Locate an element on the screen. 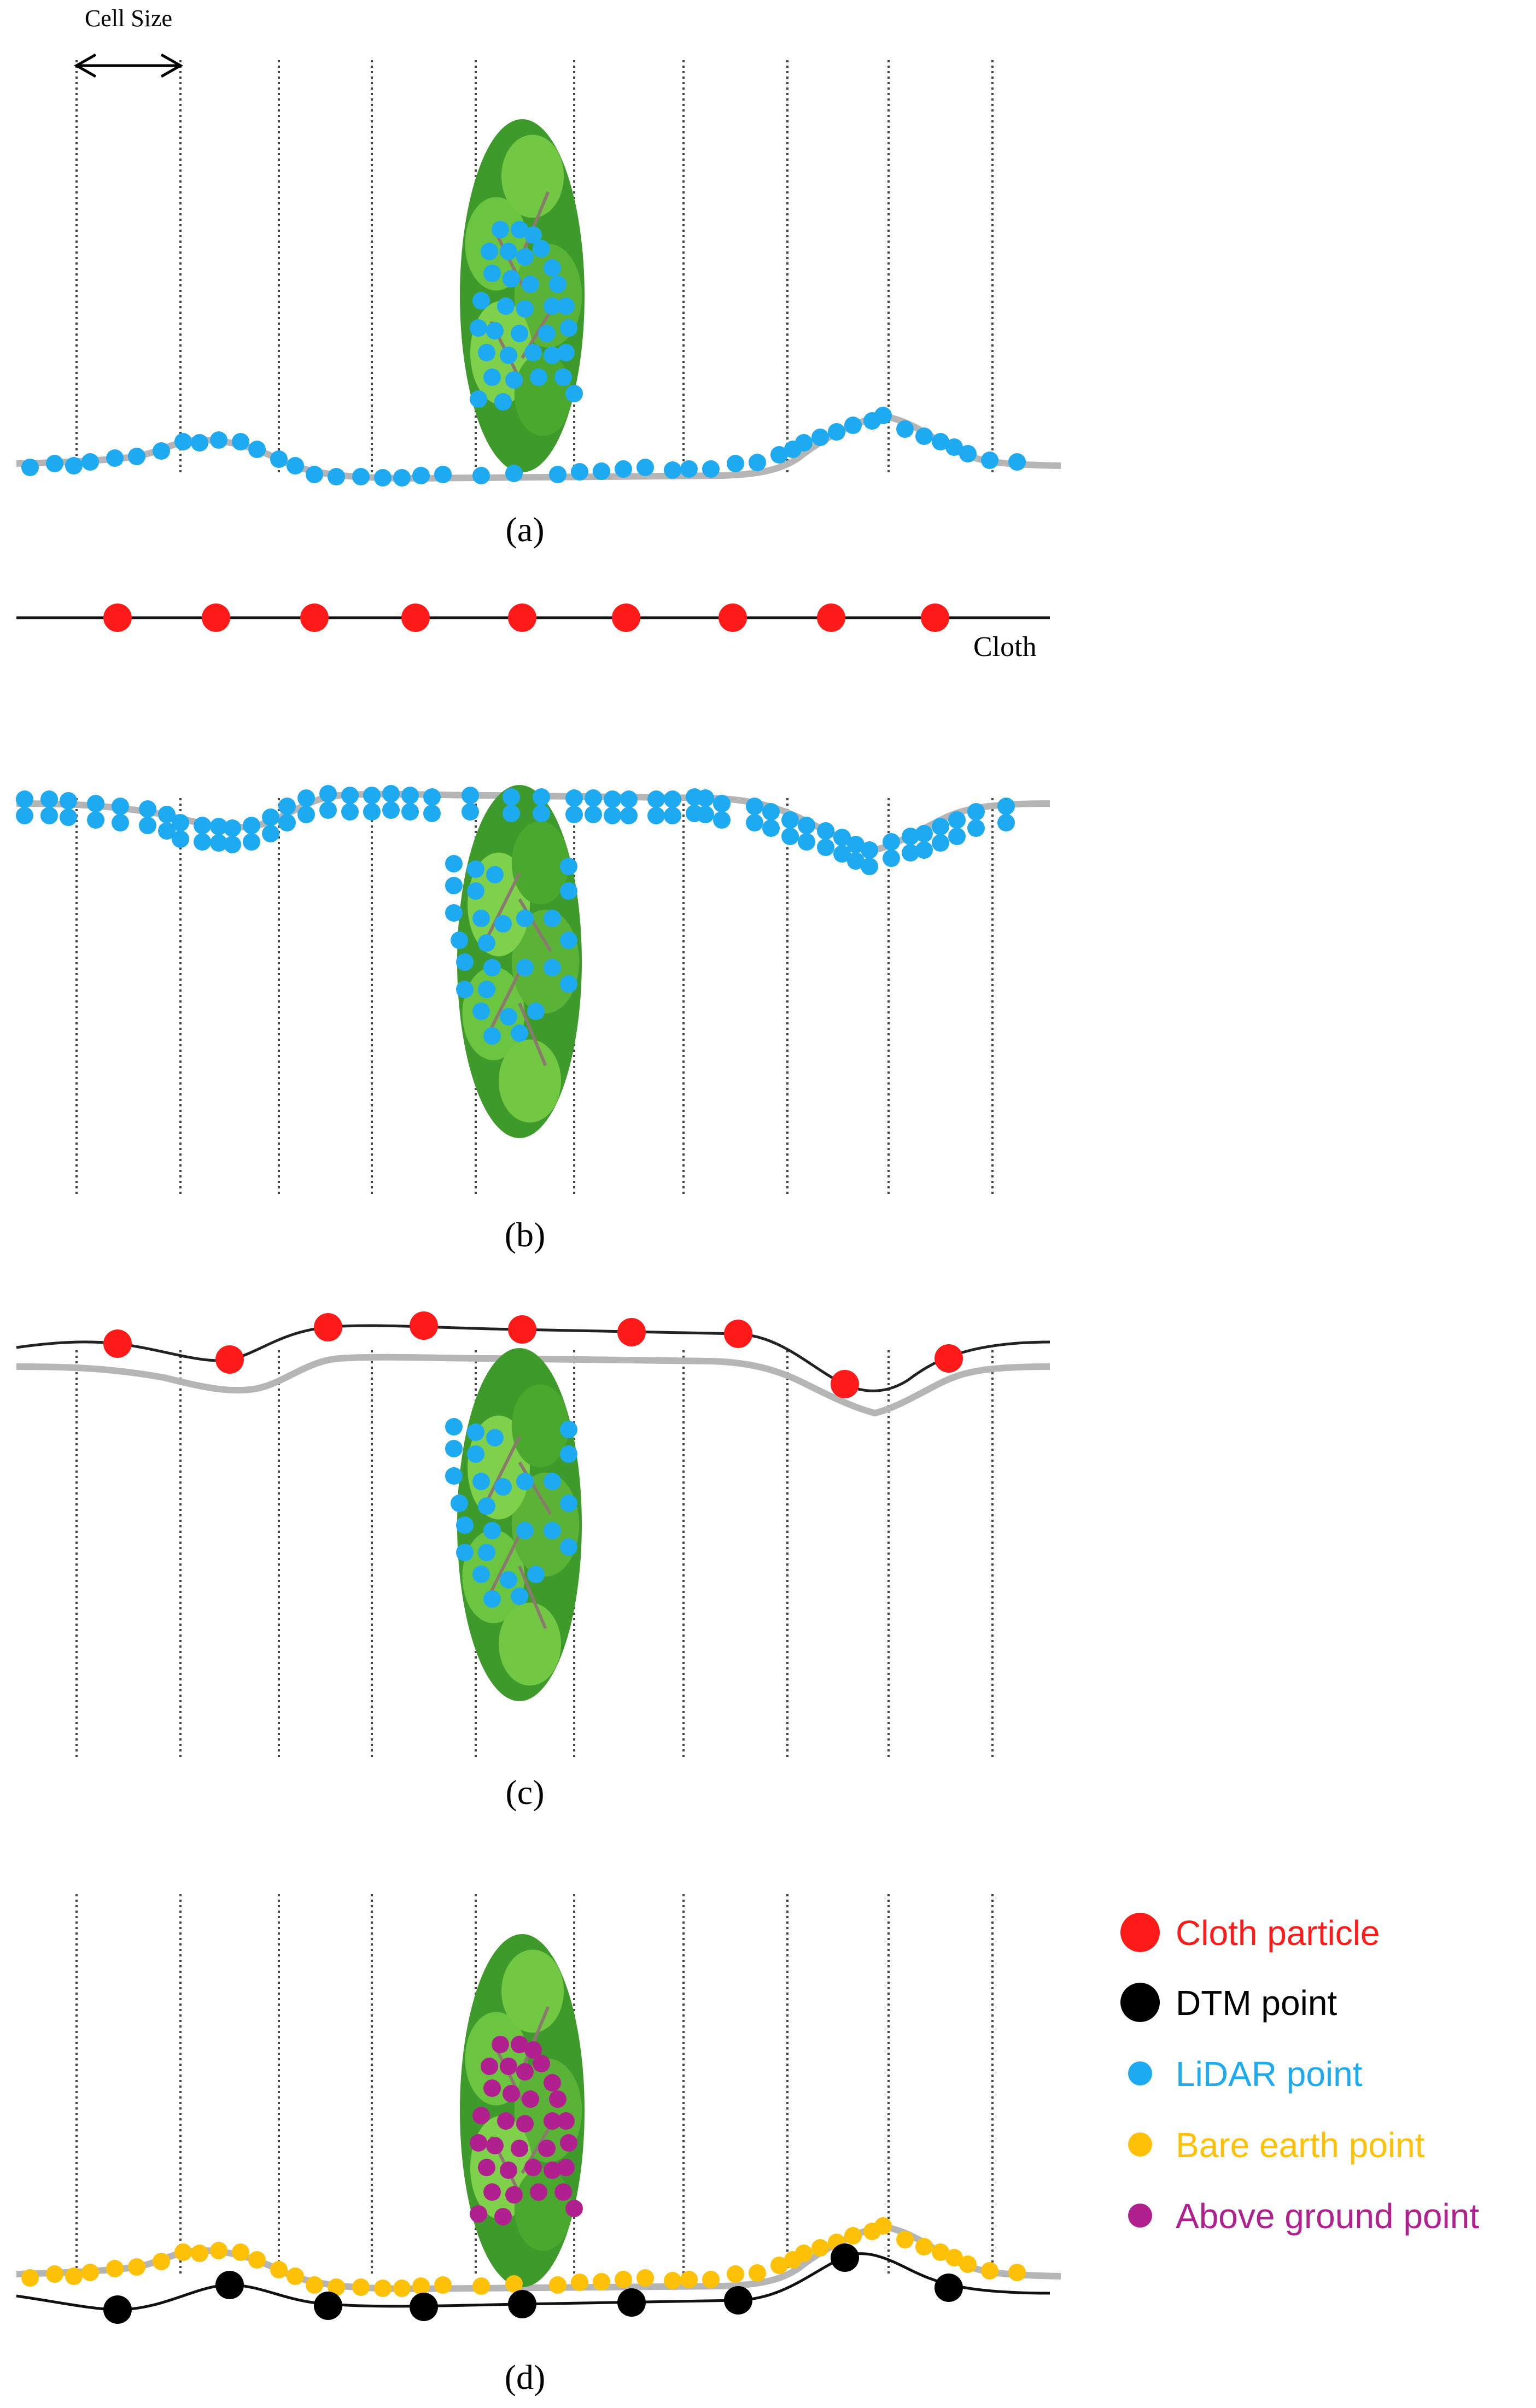 This screenshot has width=1536, height=2408. cell-size-label: Cell Size is located at coordinates (129, 18).